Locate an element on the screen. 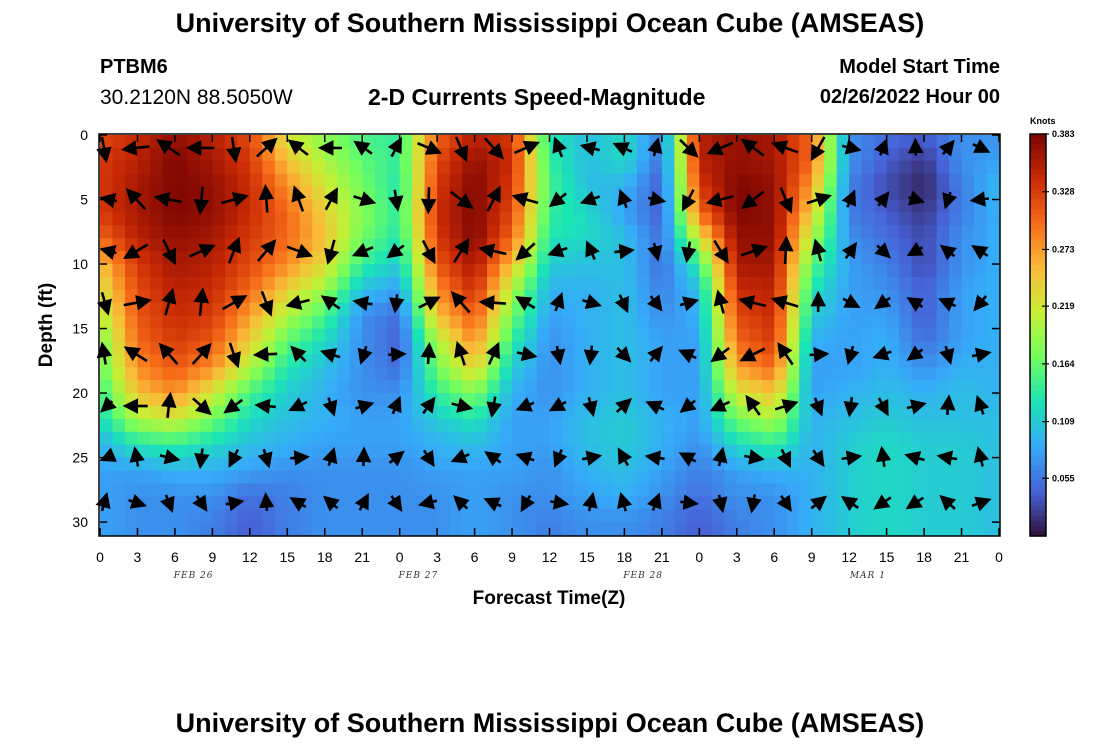 The height and width of the screenshot is (750, 1100). y-tick-label: 10 is located at coordinates (80, 264).